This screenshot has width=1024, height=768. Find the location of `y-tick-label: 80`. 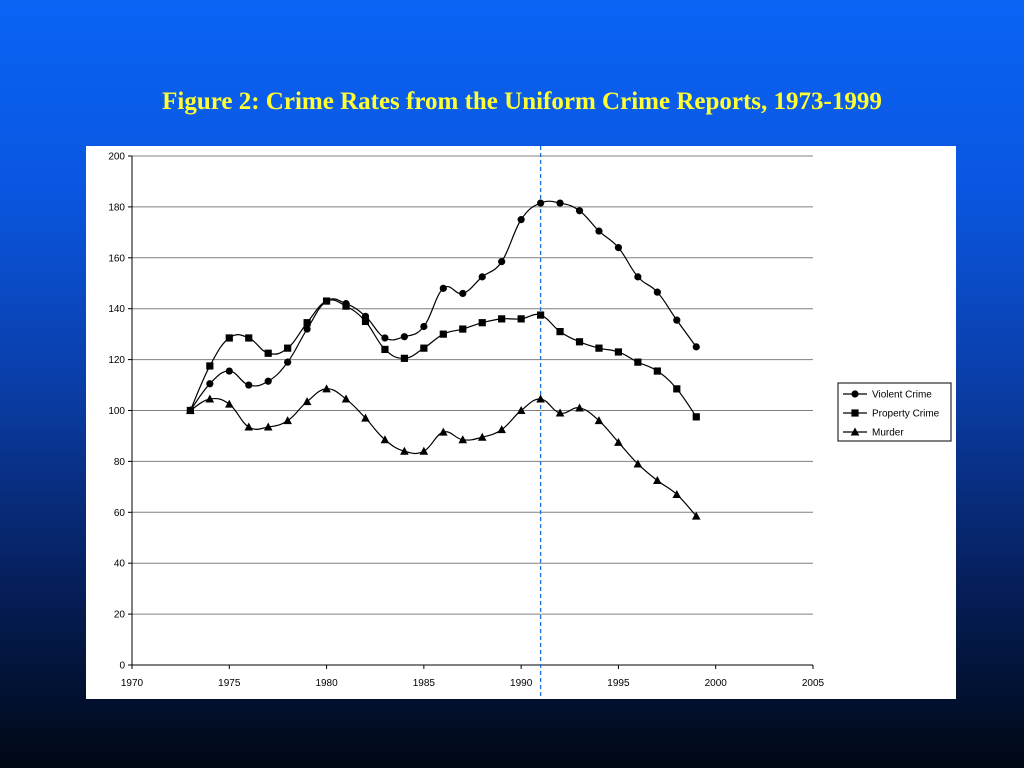

y-tick-label: 80 is located at coordinates (120, 462).